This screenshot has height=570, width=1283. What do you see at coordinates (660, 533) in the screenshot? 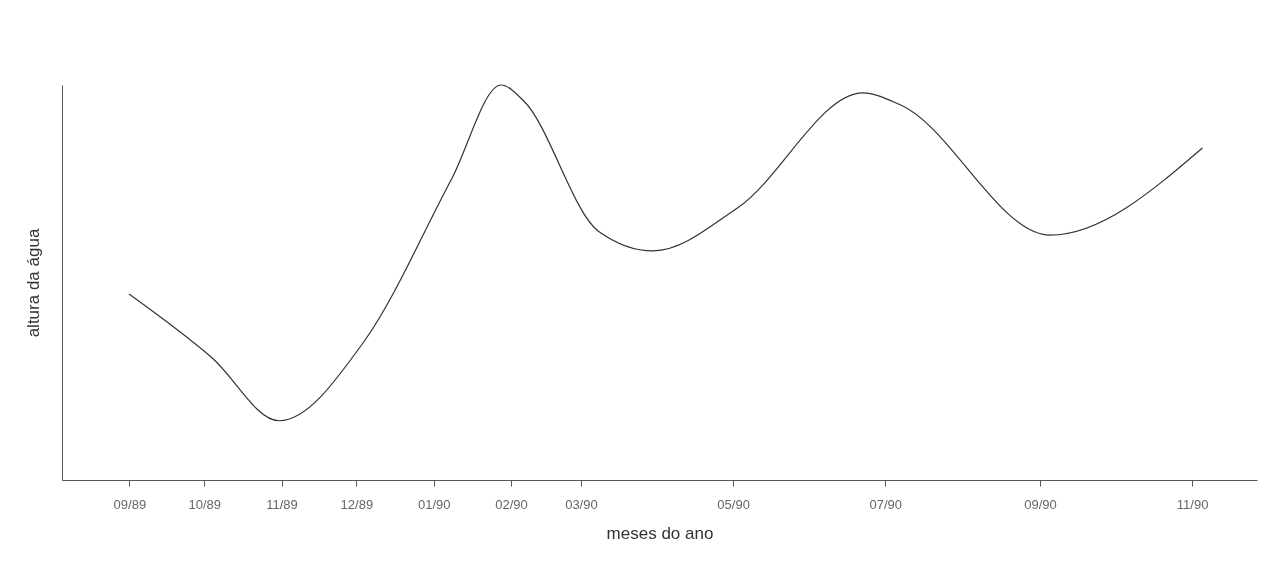
I see `x-axis-title: meses do ano` at bounding box center [660, 533].